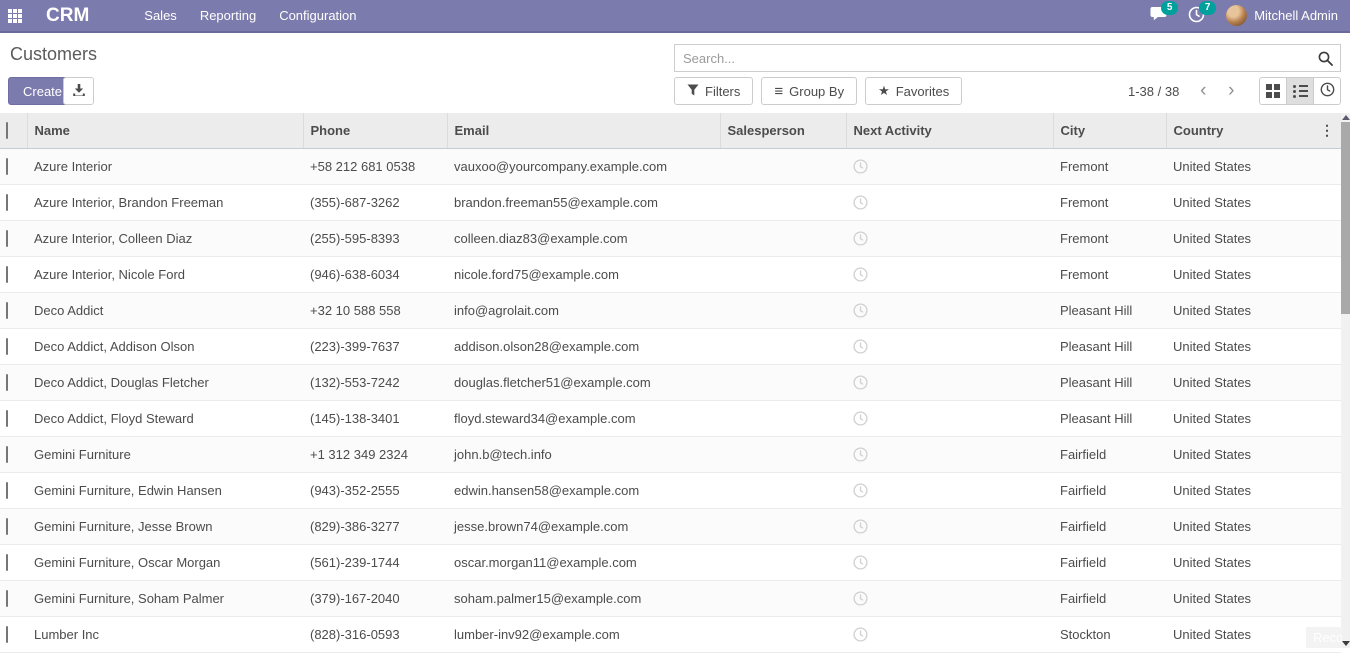  I want to click on group-by-button: ≡ Group By, so click(809, 91).